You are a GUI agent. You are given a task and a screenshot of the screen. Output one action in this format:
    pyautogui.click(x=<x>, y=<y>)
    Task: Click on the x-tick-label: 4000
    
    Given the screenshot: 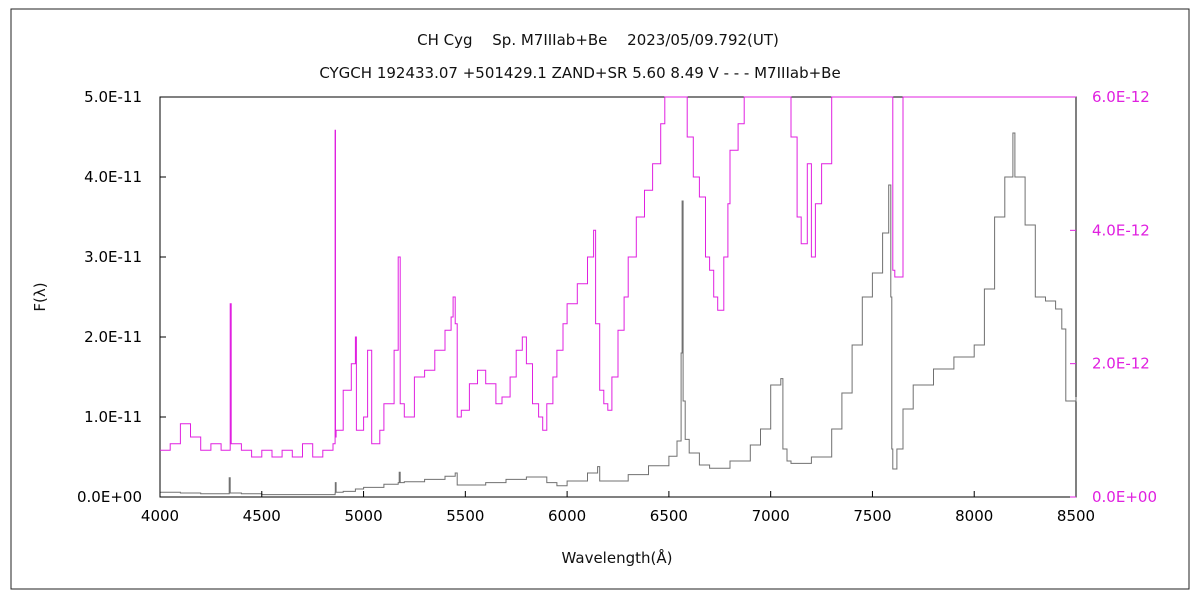 What is the action you would take?
    pyautogui.click(x=160, y=516)
    